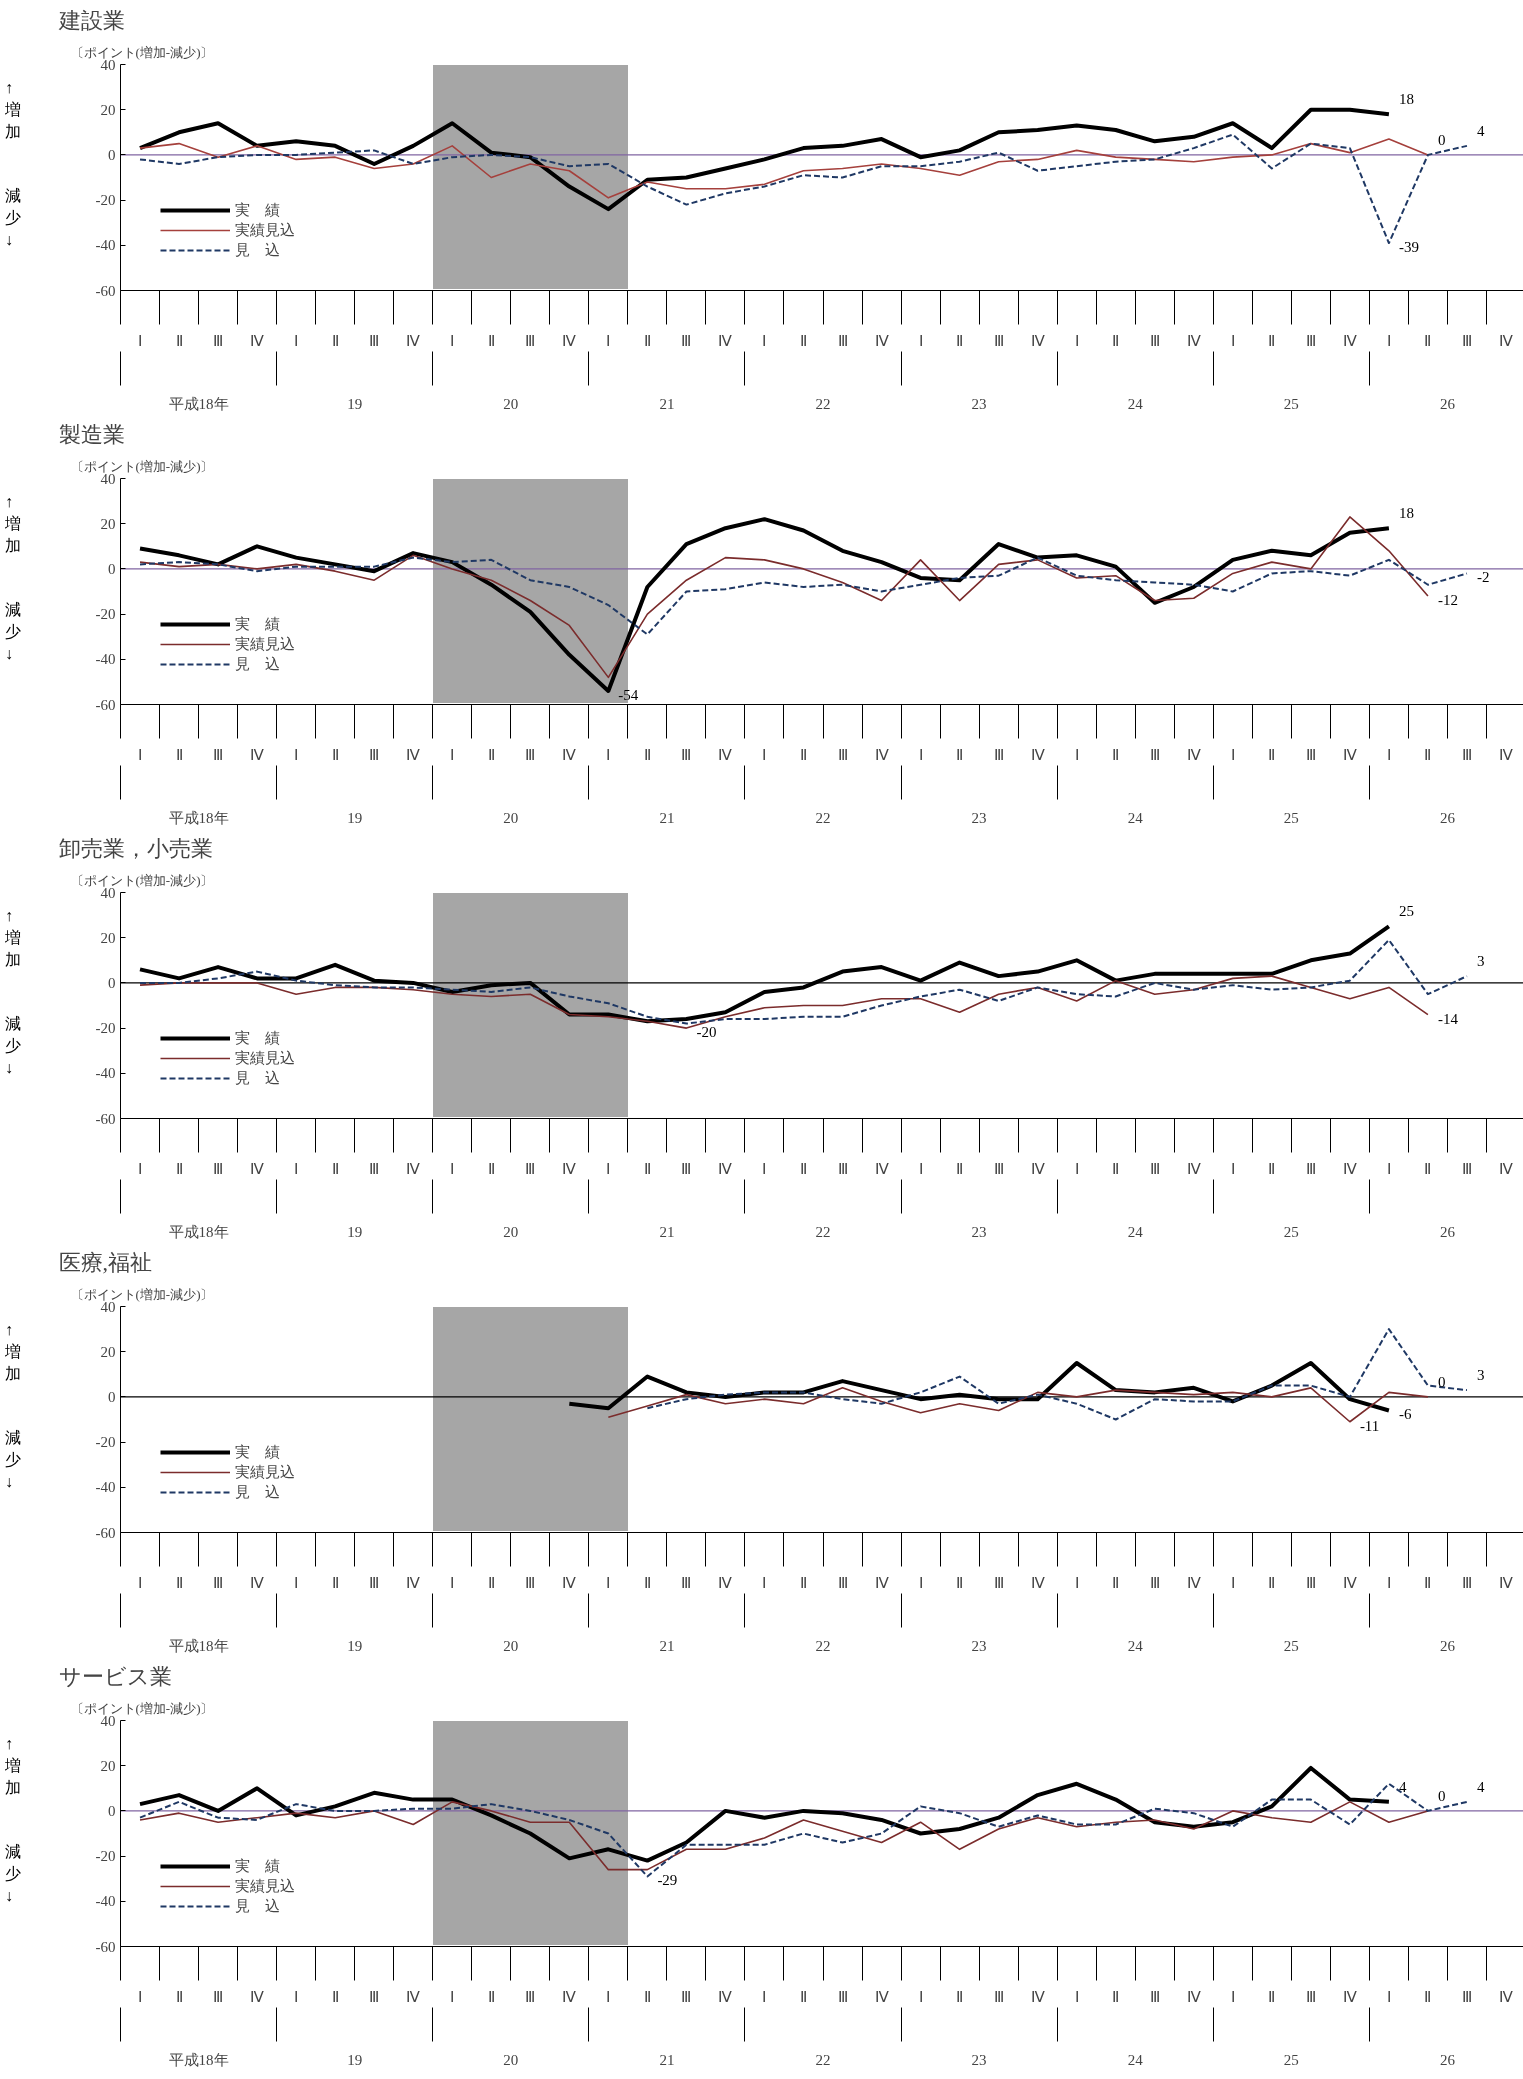  Describe the element at coordinates (1447, 600) in the screenshot. I see `data-label: -12` at that location.